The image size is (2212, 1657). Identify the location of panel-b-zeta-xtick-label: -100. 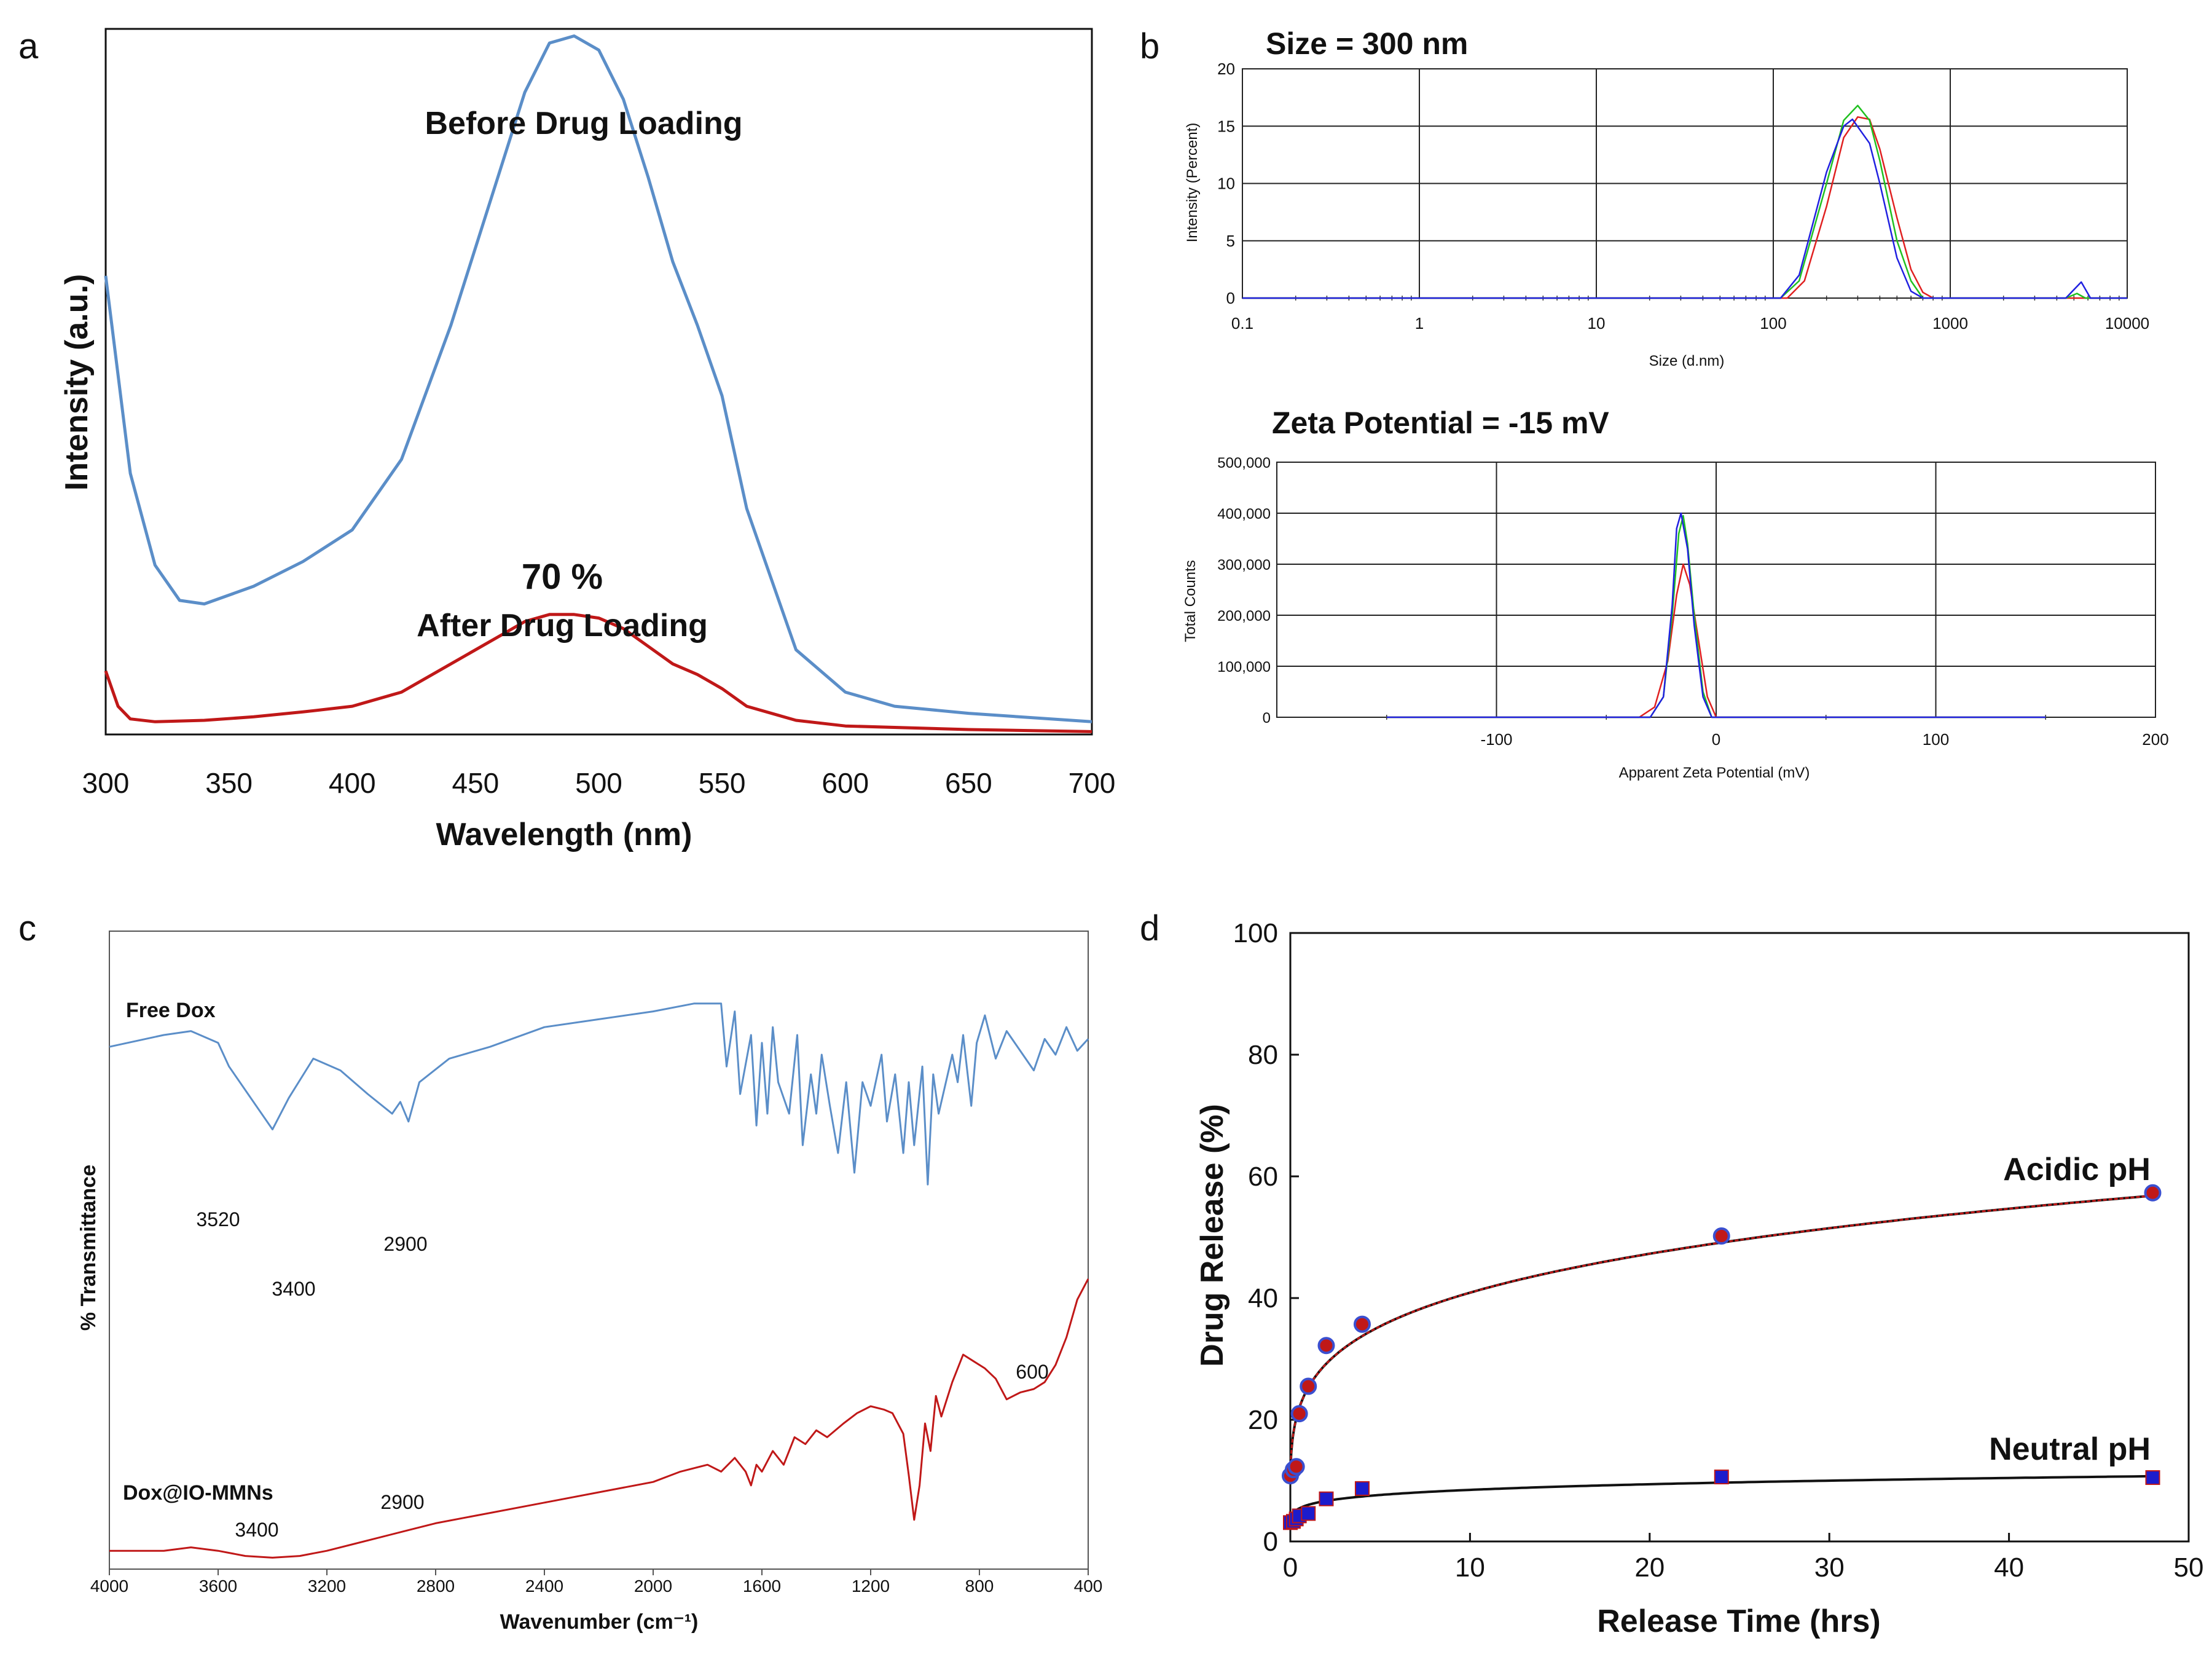
(1496, 740).